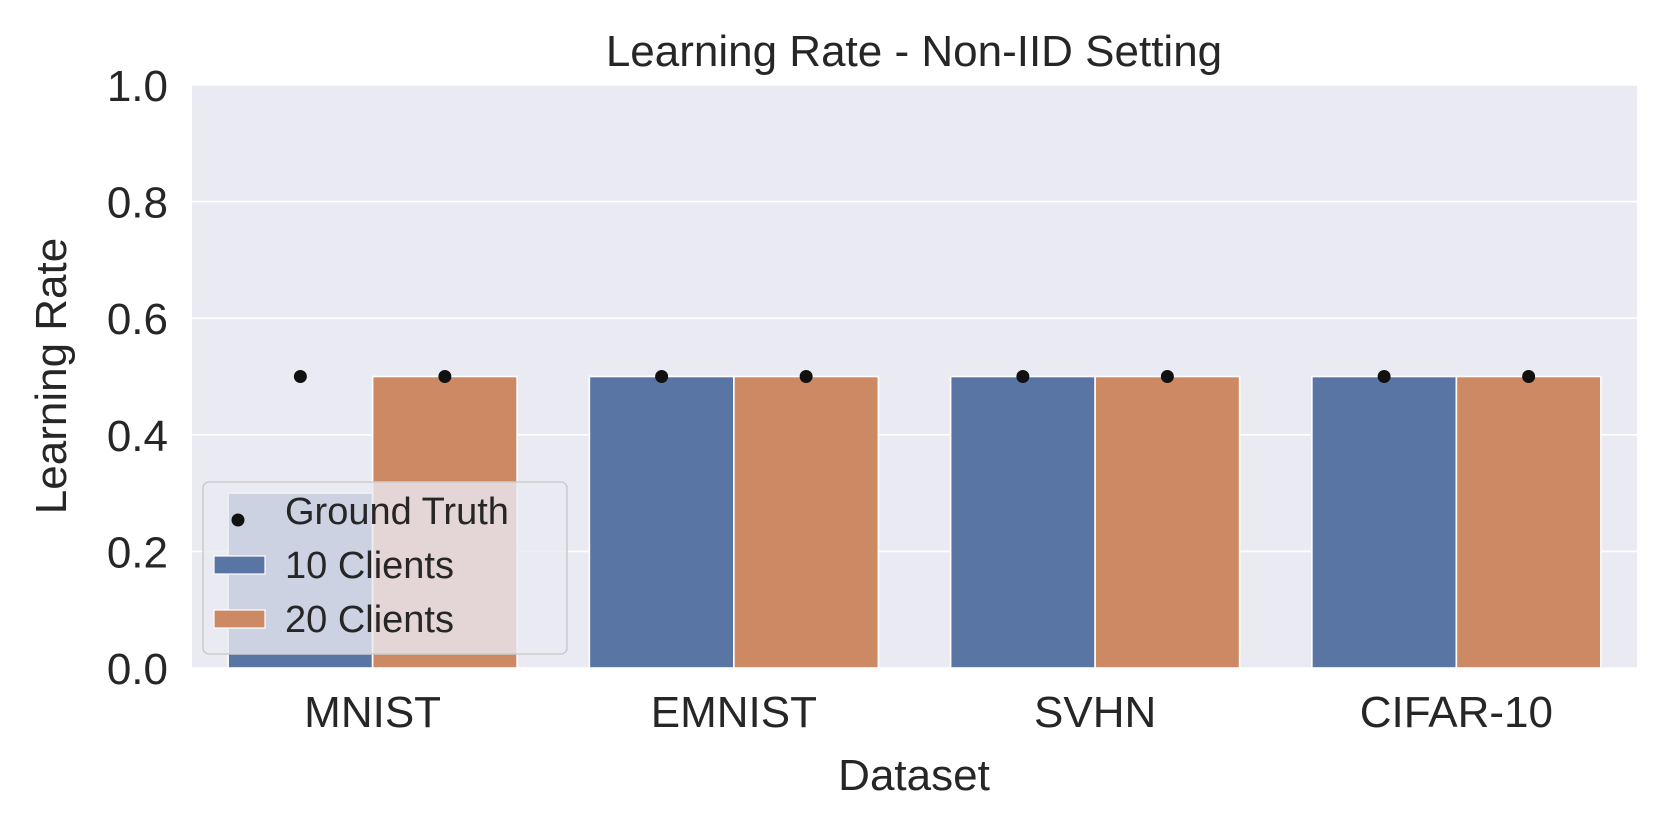  I want to click on legend-frame, so click(385, 568).